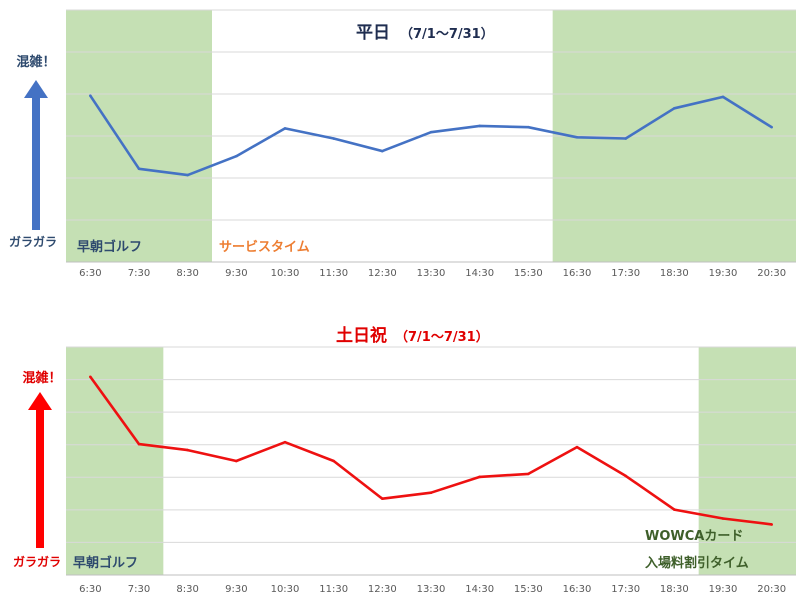 Image resolution: width=804 pixels, height=601 pixels. Describe the element at coordinates (33, 241) in the screenshot. I see `chart1-y-bottom-label: ガラガラ` at that location.